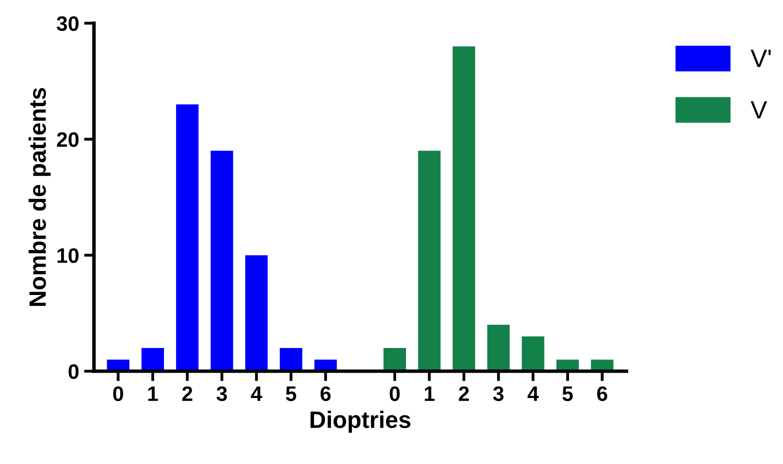 The image size is (783, 464). I want to click on x-axis-title: Dioptries, so click(360, 421).